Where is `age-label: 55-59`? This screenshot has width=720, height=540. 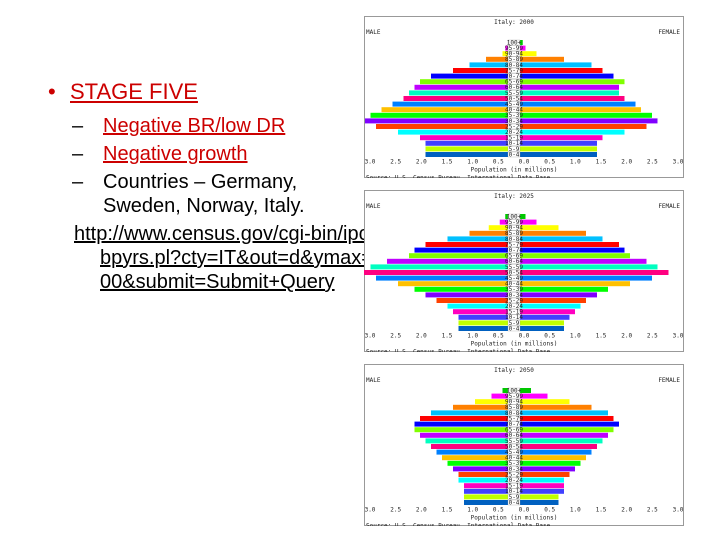 age-label: 55-59 is located at coordinates (514, 93).